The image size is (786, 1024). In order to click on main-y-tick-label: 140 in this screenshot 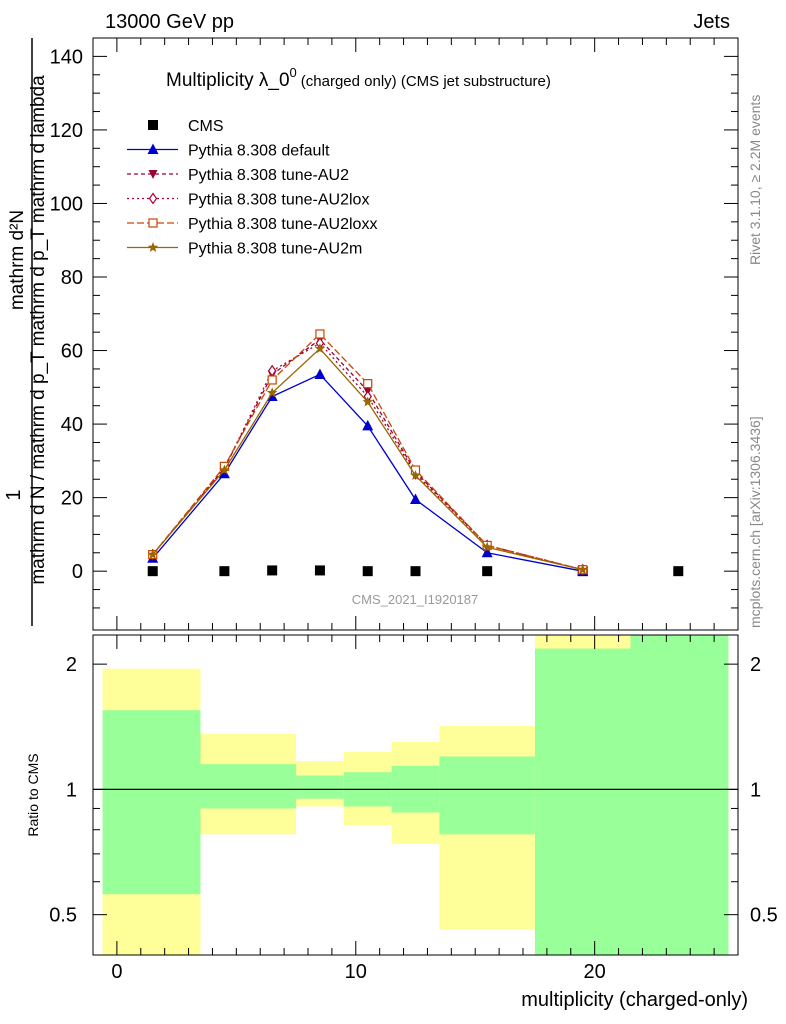, I will do `click(66, 57)`.